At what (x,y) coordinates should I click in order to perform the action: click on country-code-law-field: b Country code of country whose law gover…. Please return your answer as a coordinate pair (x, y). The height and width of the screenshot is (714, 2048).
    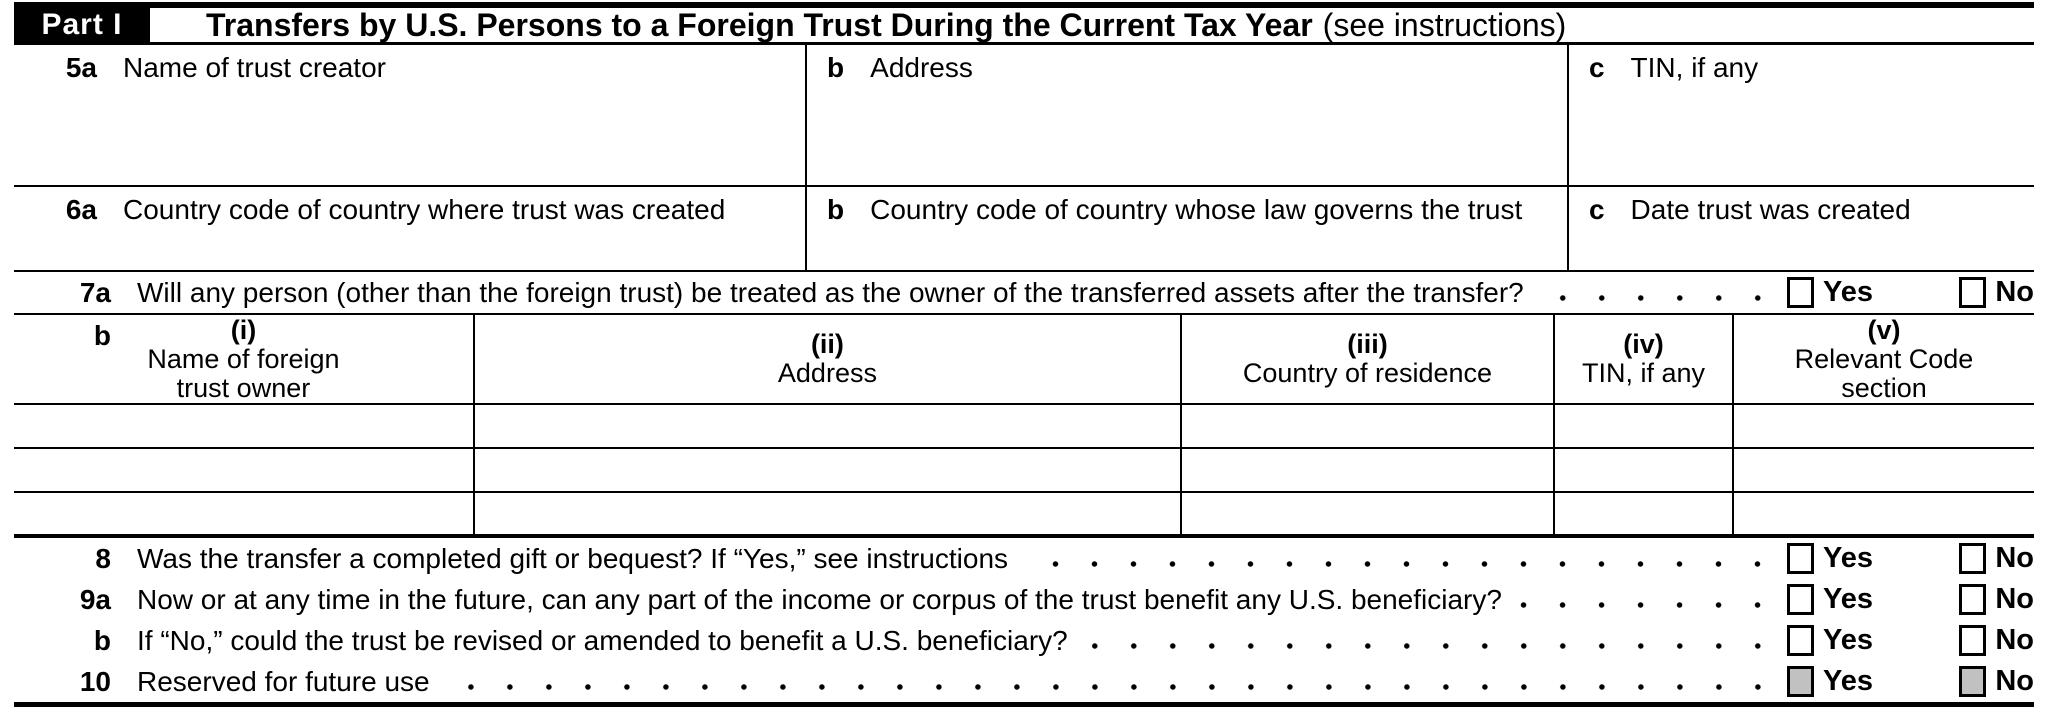
    Looking at the image, I should click on (1186, 228).